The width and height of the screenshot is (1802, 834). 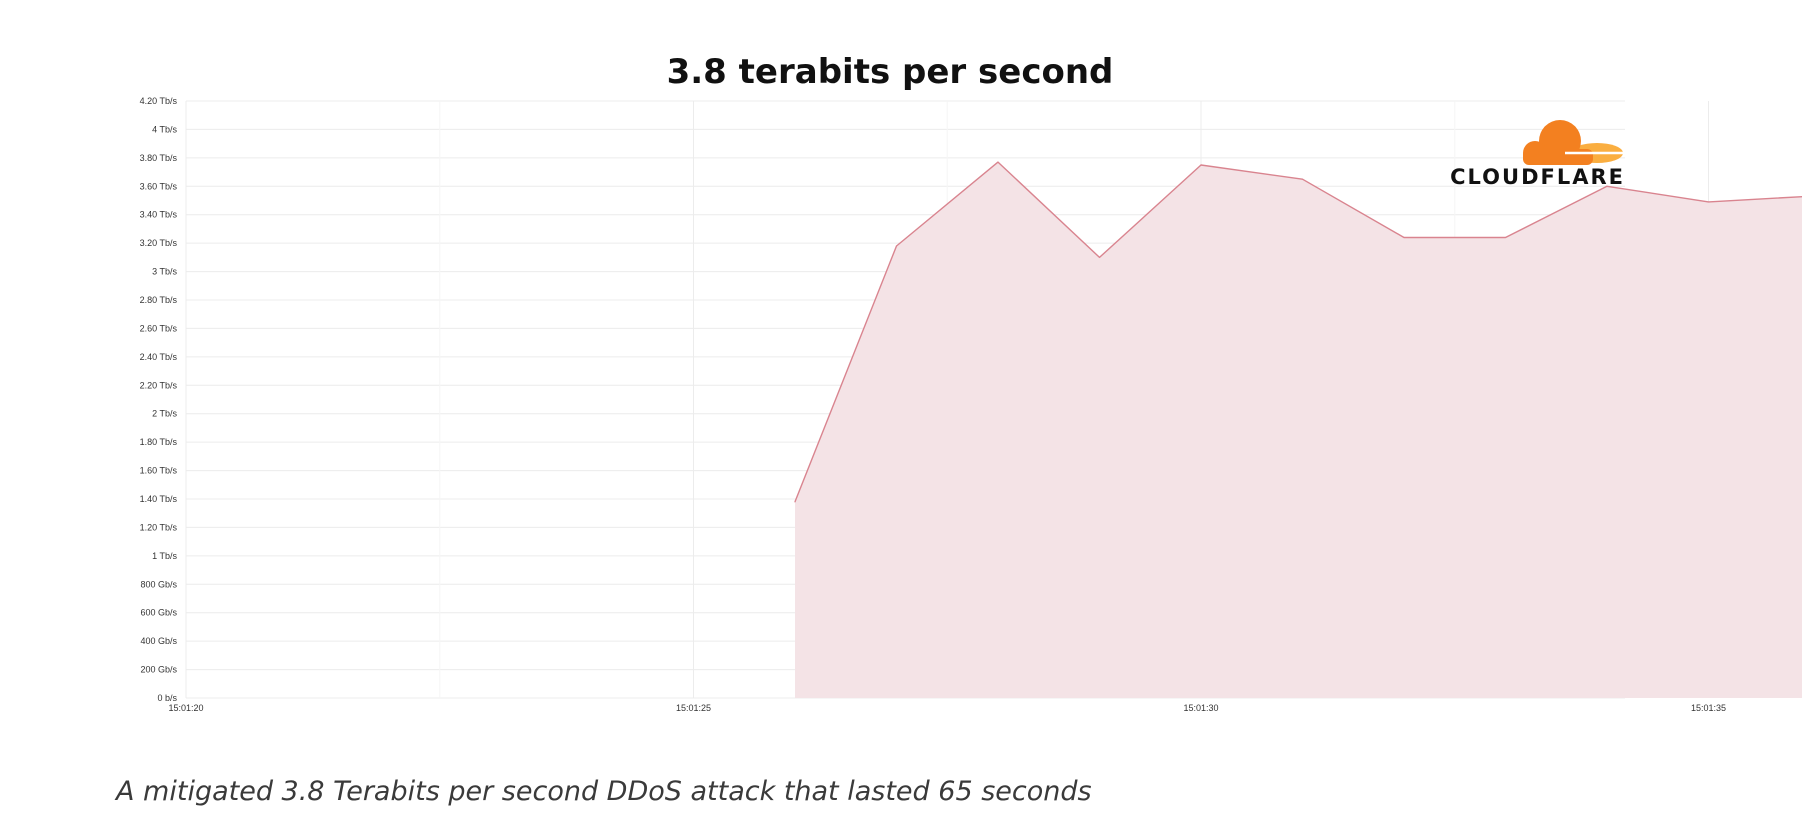 What do you see at coordinates (159, 243) in the screenshot?
I see `y-tick-label: 3.20 Tb/s` at bounding box center [159, 243].